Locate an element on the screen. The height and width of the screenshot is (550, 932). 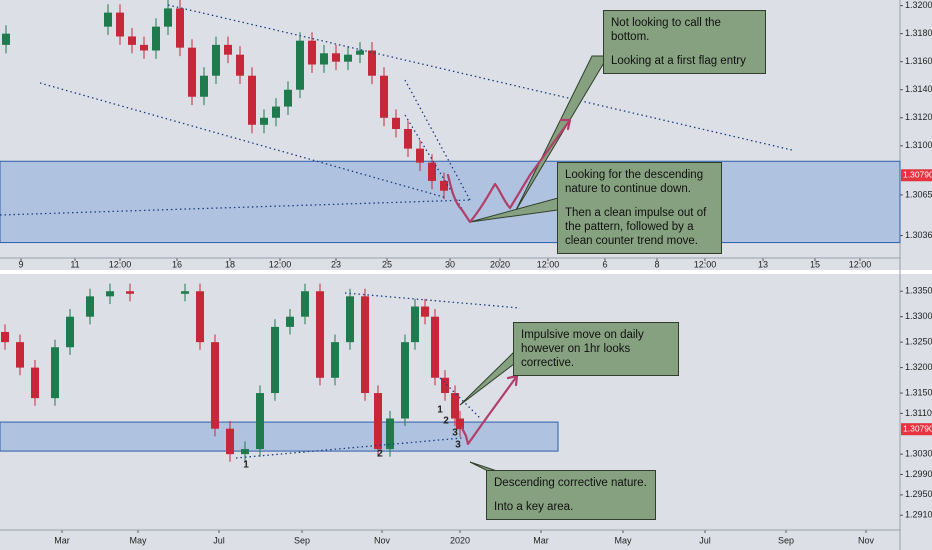
y-tick-label: 1.33500 is located at coordinates (918, 291).